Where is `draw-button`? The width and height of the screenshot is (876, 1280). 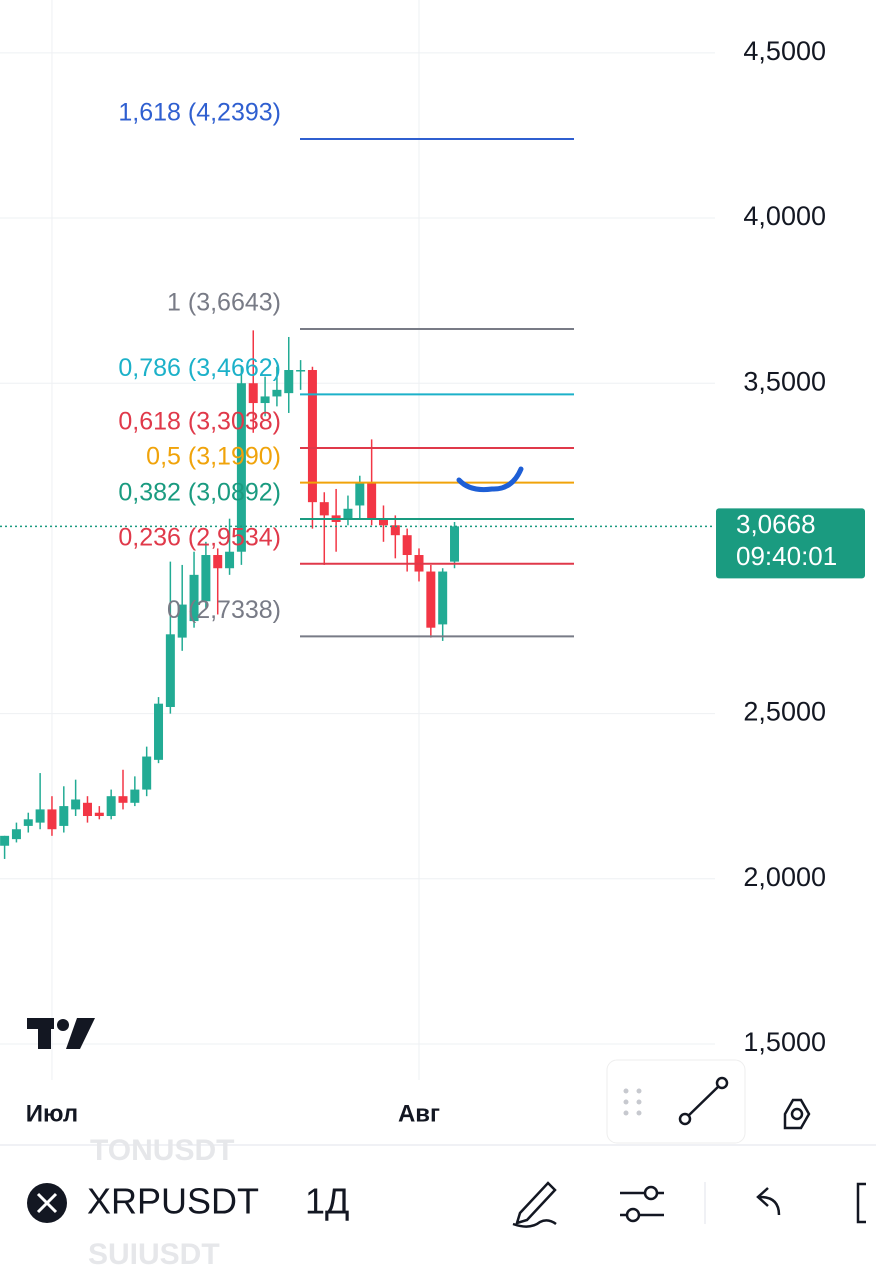 draw-button is located at coordinates (534, 1204).